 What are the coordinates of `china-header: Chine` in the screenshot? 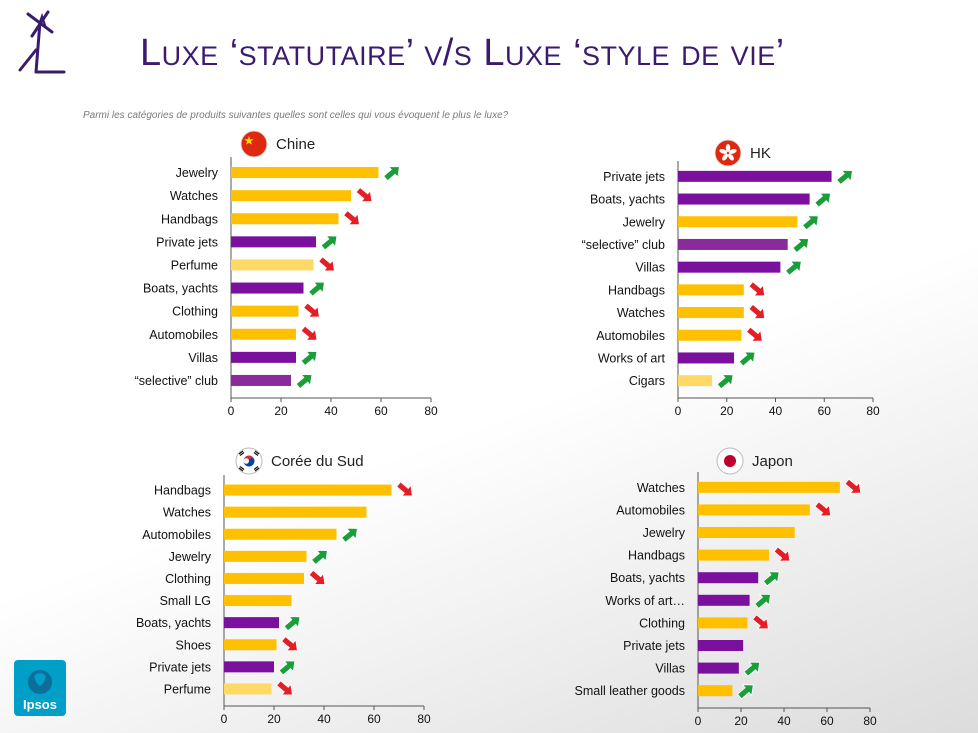 It's located at (277, 144).